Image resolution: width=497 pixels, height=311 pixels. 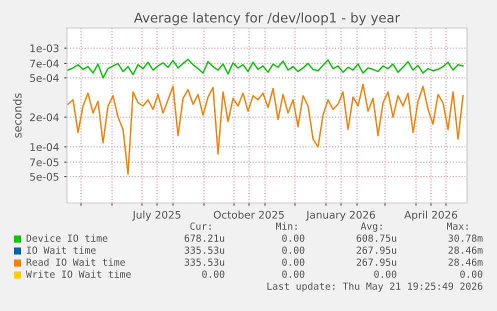 What do you see at coordinates (67, 238) in the screenshot?
I see `legend-label: Device IO time` at bounding box center [67, 238].